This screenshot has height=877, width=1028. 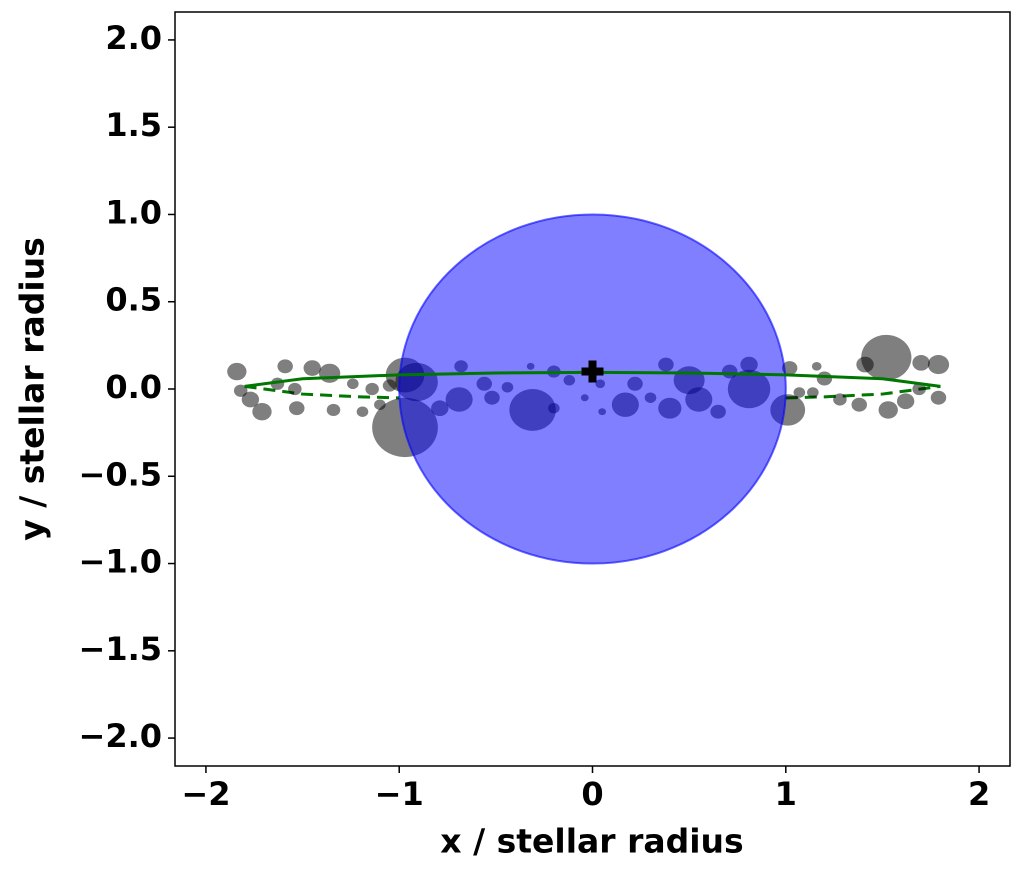 I want to click on x-tick-label: −2, so click(x=205, y=794).